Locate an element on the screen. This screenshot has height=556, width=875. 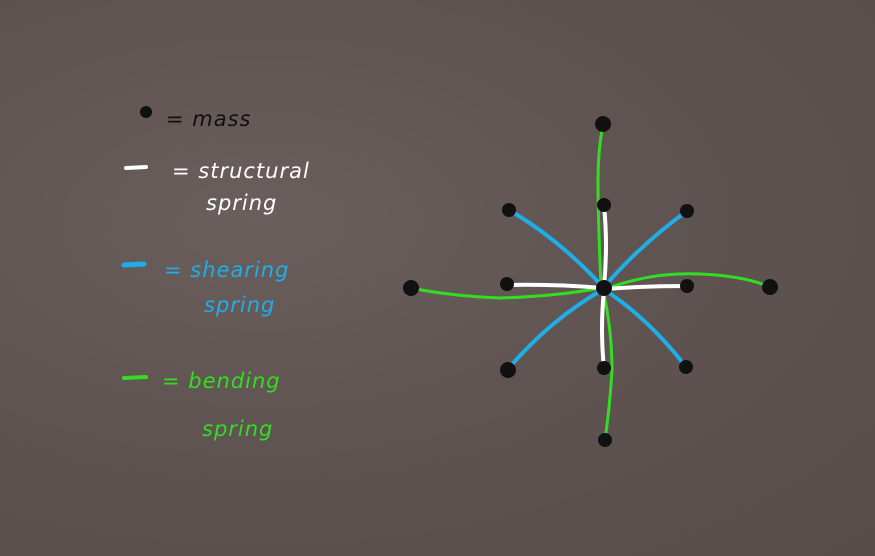
bending-spring-down is located at coordinates (607, 365).